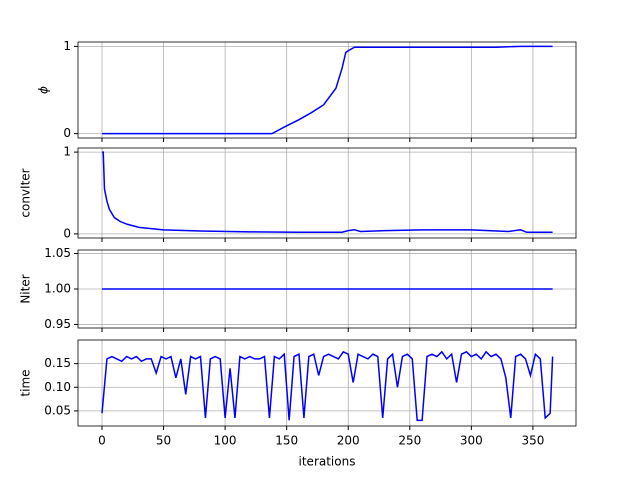 This screenshot has height=480, width=640. Describe the element at coordinates (26, 382) in the screenshot. I see `y-axis-label: time` at that location.